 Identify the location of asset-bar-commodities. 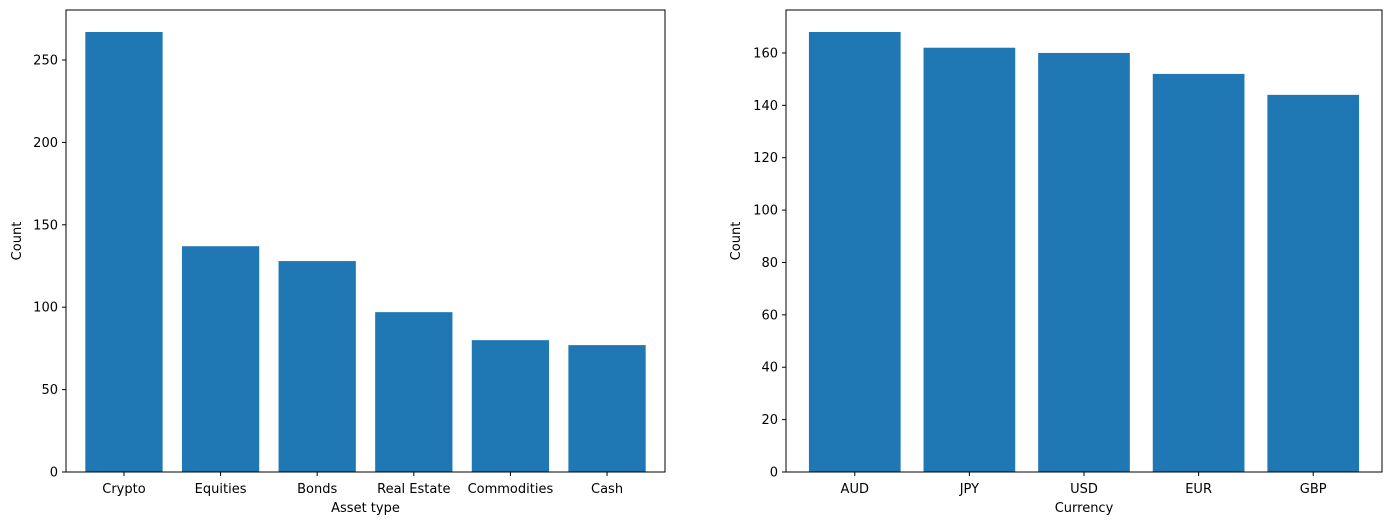
(510, 406).